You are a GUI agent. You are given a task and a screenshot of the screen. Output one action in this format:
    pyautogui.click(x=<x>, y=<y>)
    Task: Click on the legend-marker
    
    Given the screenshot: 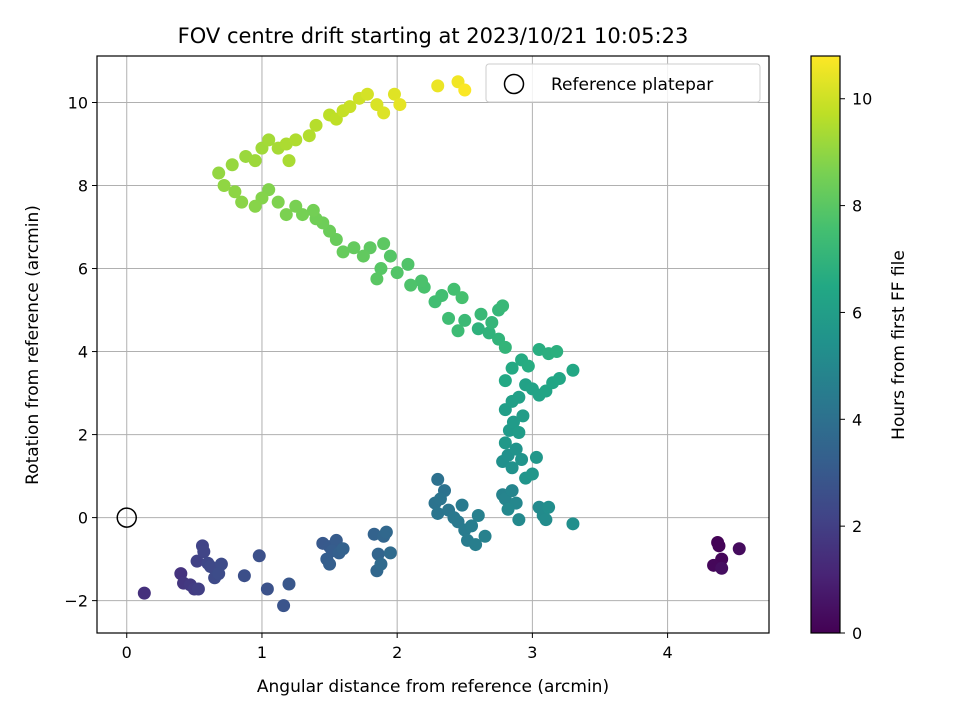 What is the action you would take?
    pyautogui.click(x=514, y=84)
    